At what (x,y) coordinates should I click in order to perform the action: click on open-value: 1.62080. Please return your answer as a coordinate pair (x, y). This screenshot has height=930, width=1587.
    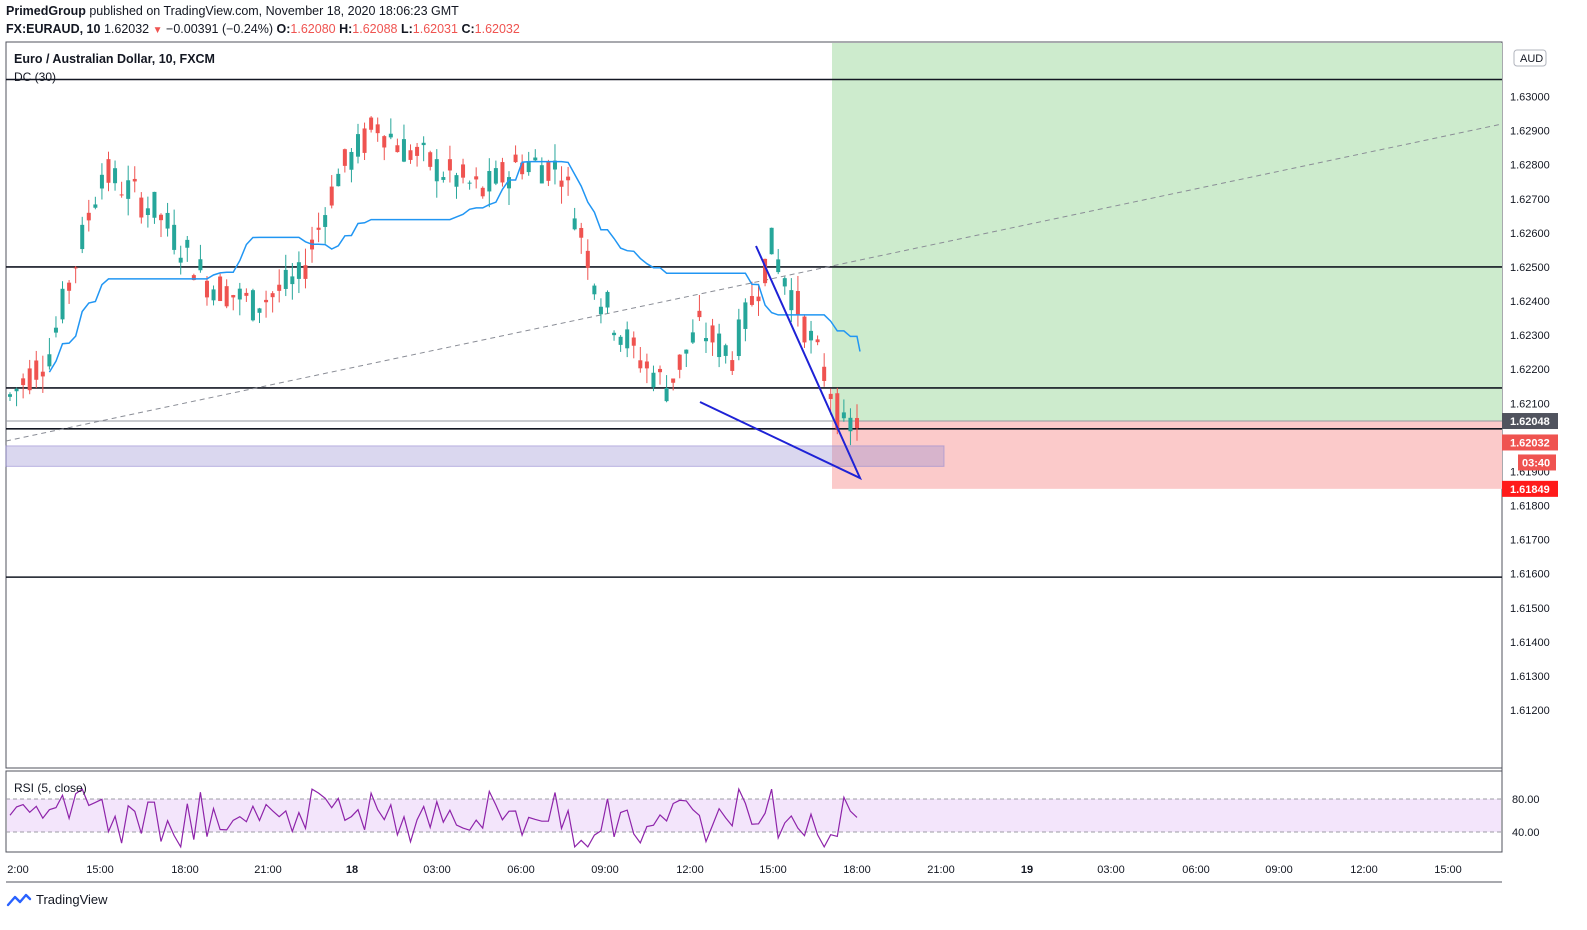
    Looking at the image, I should click on (313, 29).